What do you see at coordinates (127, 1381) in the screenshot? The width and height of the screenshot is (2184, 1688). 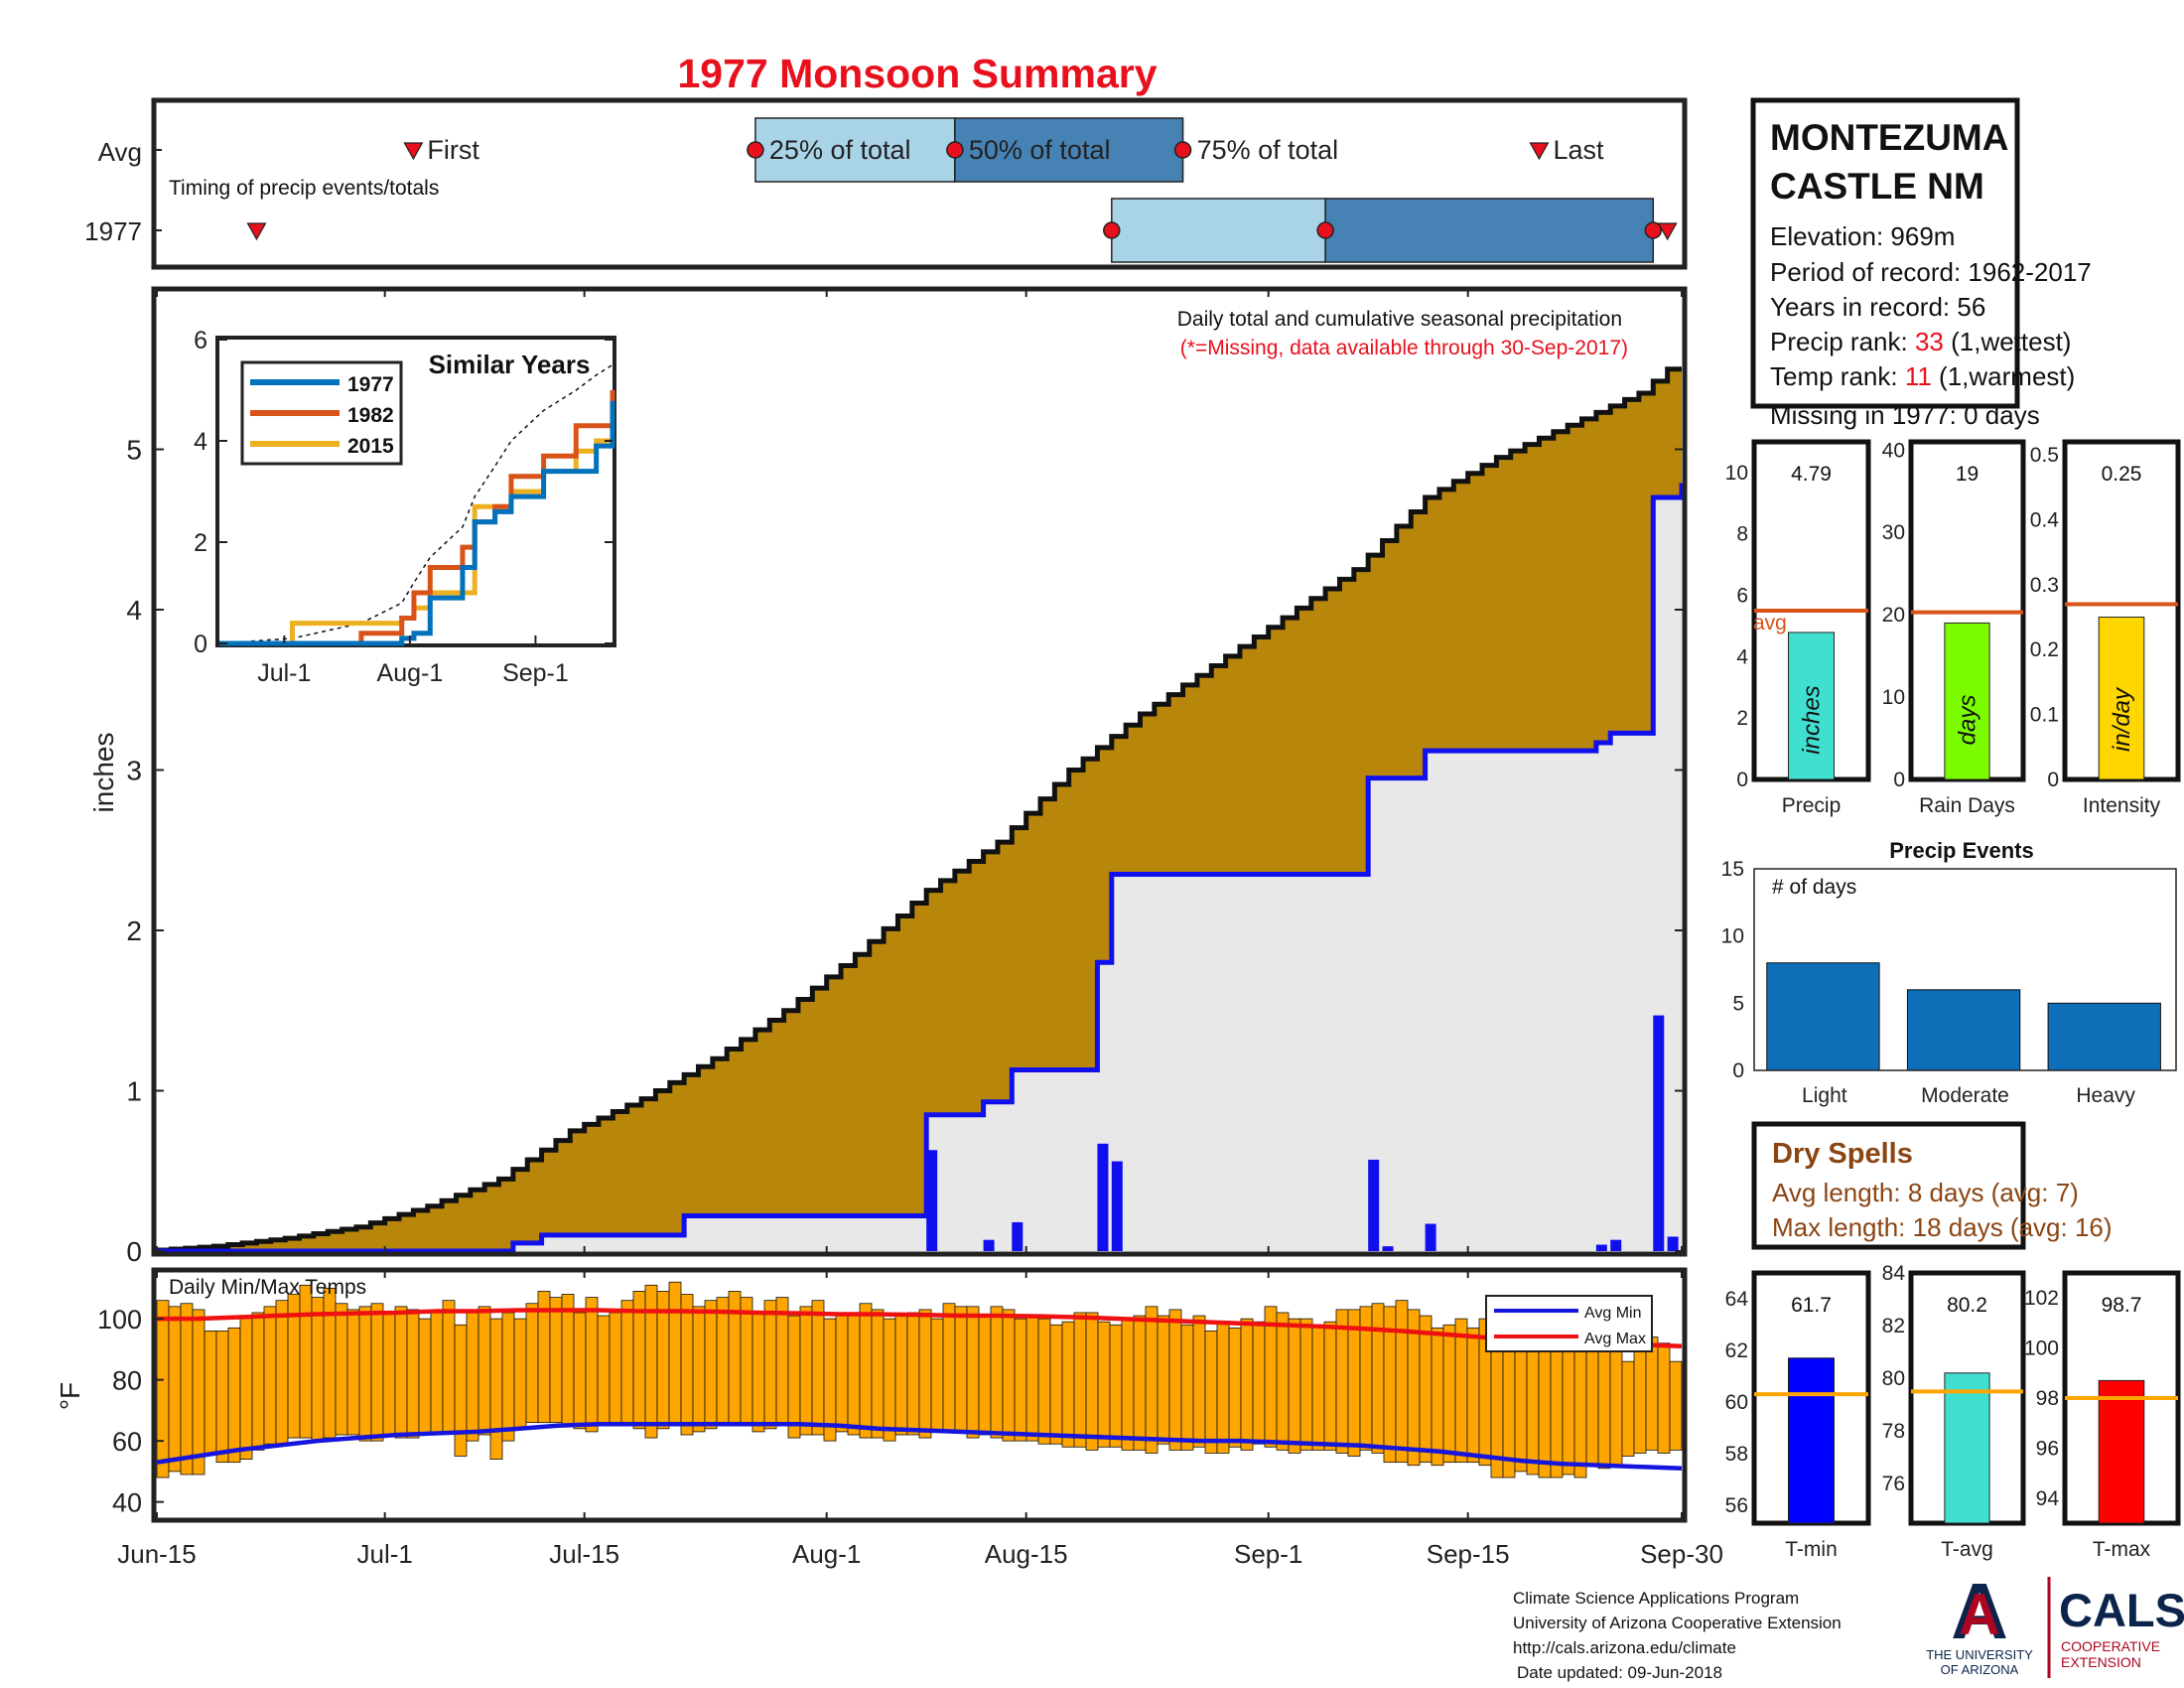 I see `temps-y-tick-label: 80` at bounding box center [127, 1381].